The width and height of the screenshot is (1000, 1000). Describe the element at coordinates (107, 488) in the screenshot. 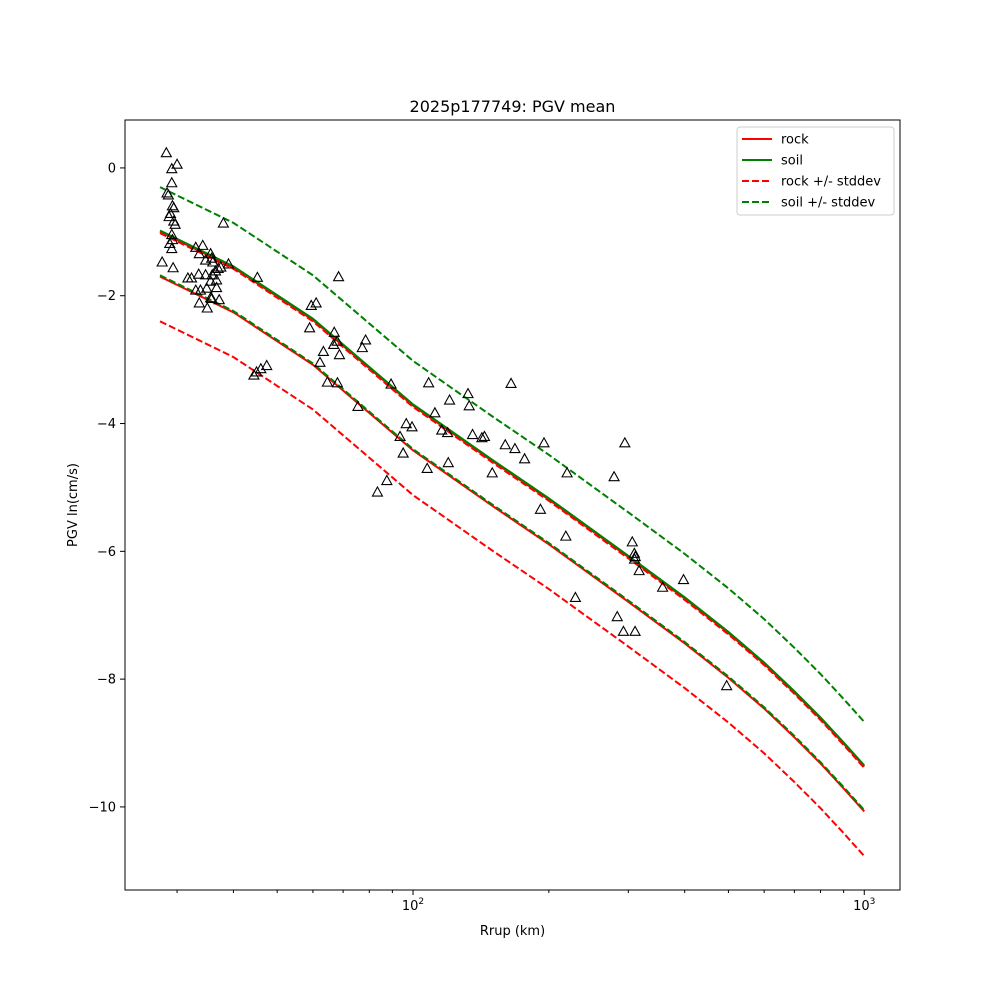

I see `y-axis-ticks: 0 −2 −4 −6 −8 −10` at that location.